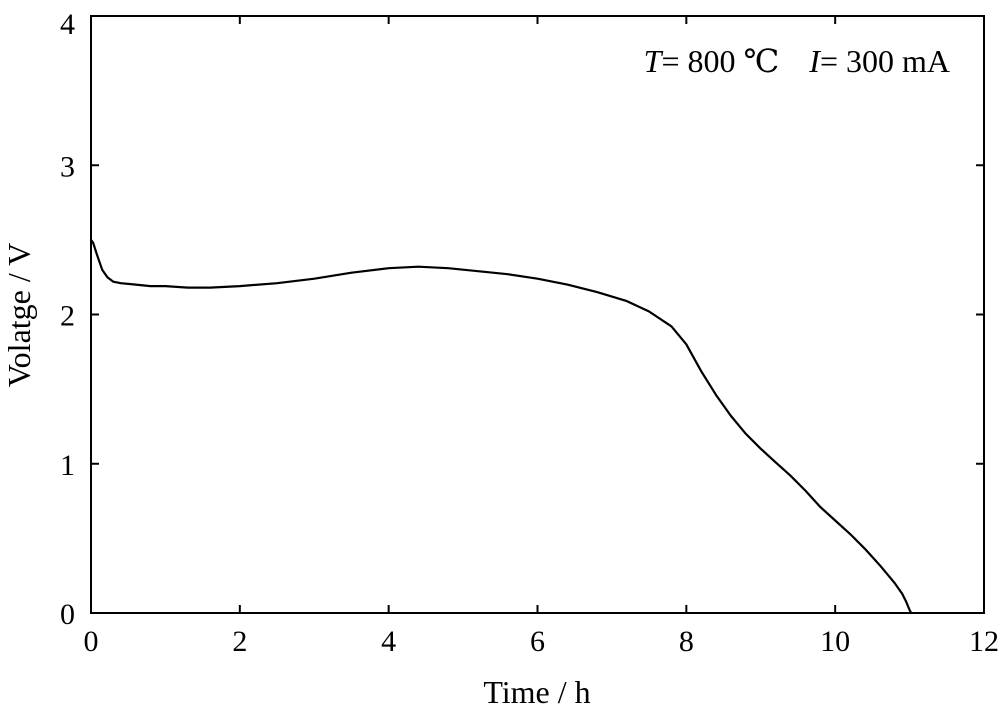 This screenshot has height=708, width=1000. I want to click on x-tick-label: 8, so click(686, 641).